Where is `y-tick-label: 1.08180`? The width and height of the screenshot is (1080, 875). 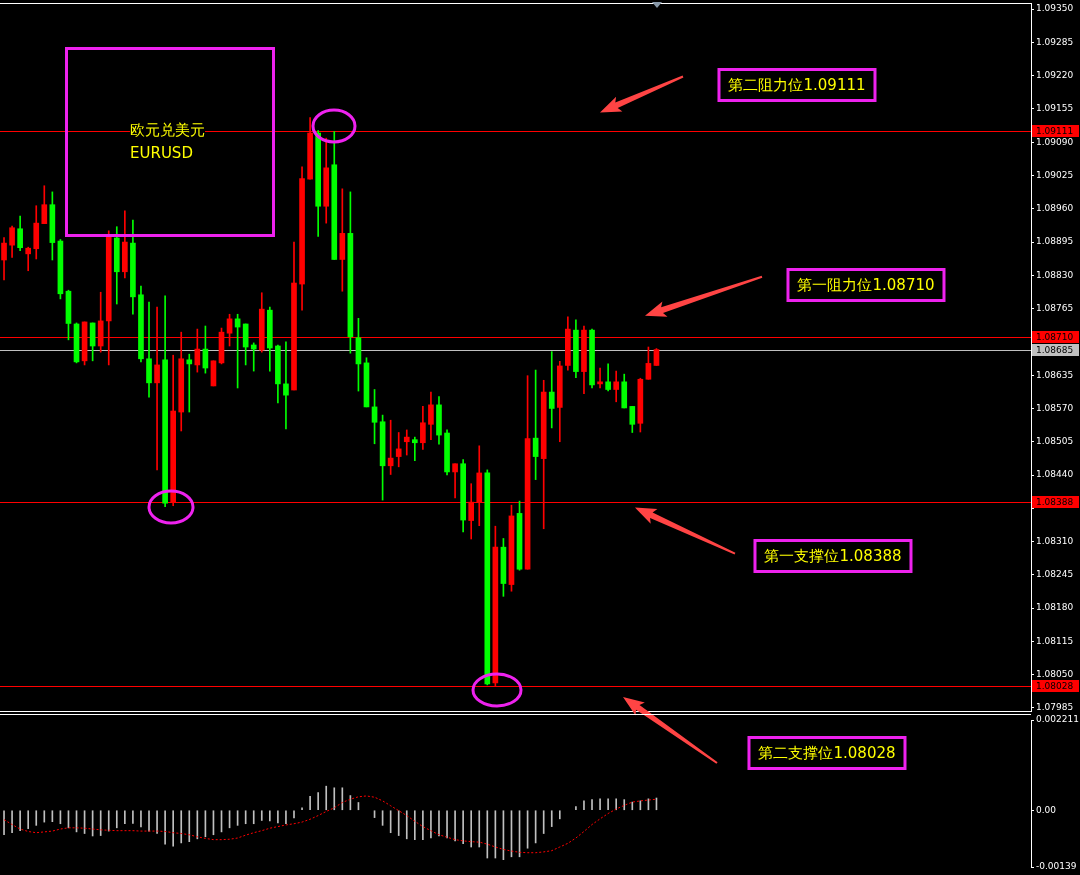 y-tick-label: 1.08180 is located at coordinates (1055, 607).